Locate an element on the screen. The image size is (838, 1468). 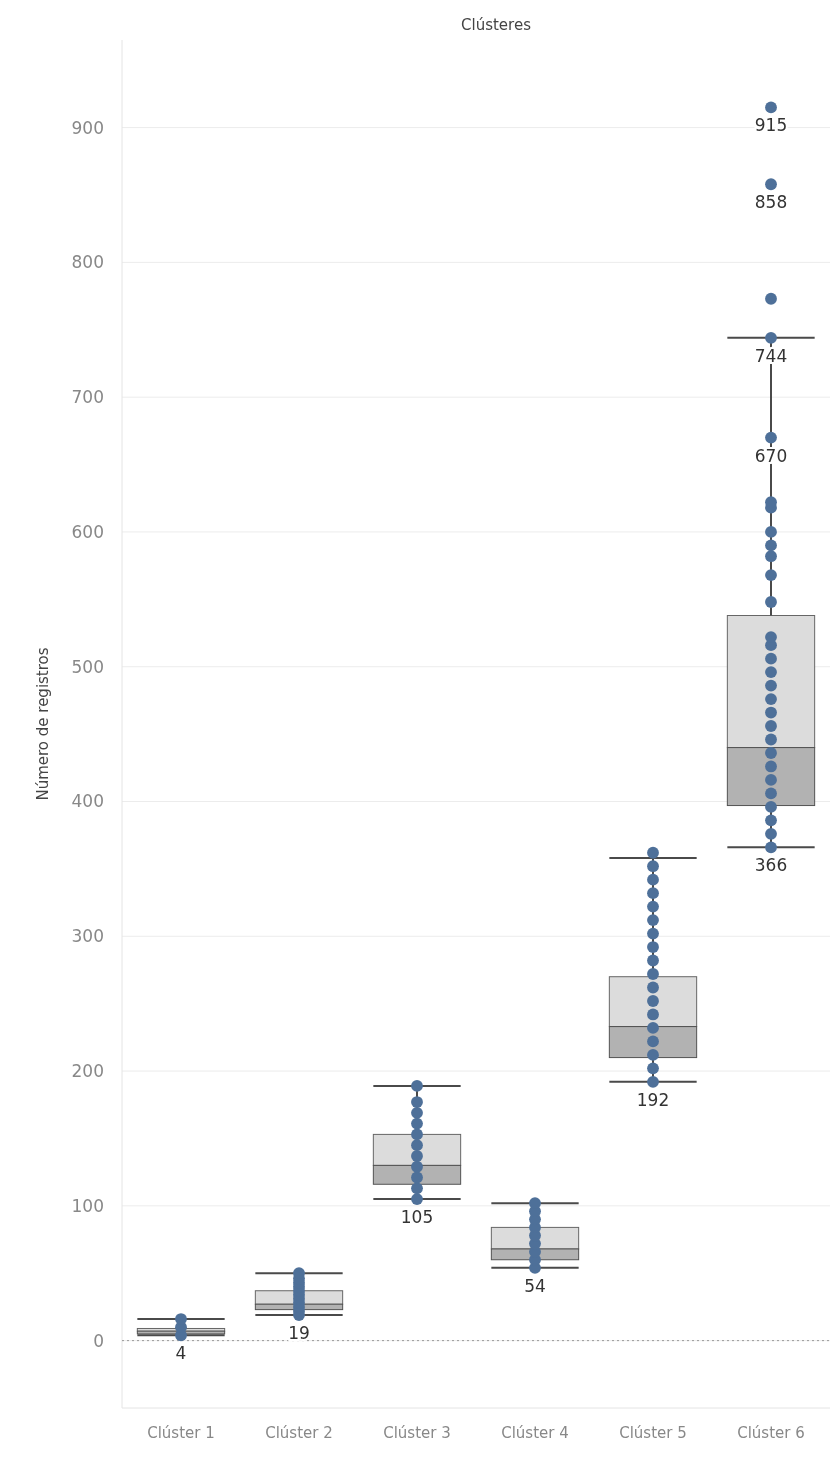
annotation: 19 is located at coordinates (299, 1333).